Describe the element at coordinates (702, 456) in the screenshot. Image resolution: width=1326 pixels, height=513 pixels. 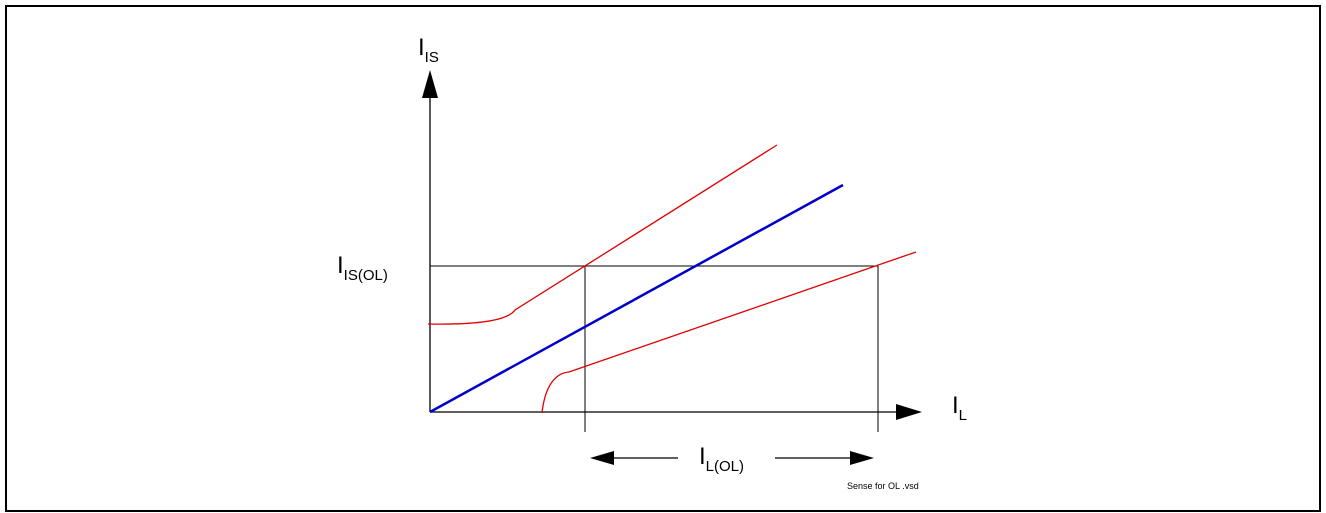
I see `open-load-range-label-main: I` at that location.